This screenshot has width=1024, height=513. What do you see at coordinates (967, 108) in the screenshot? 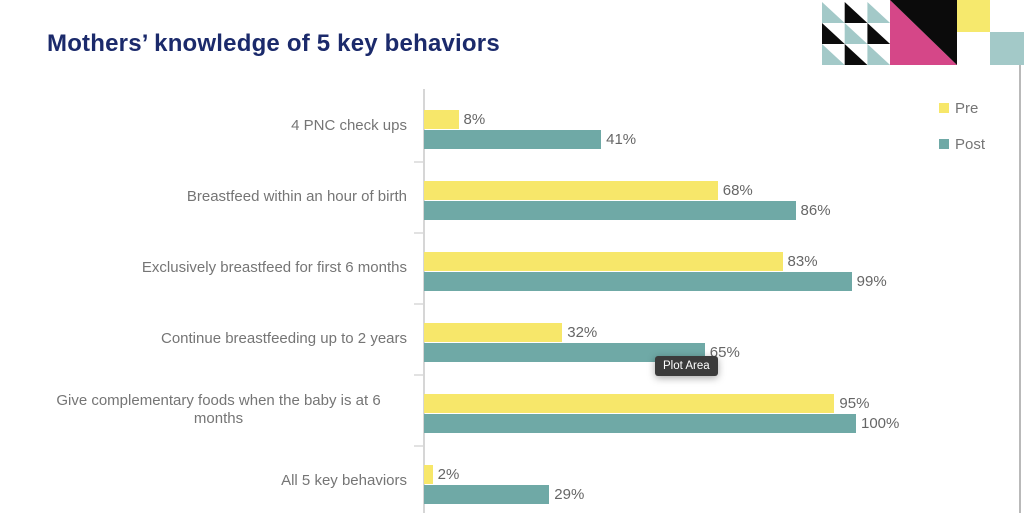
I see `legend-label-pre: Pre` at bounding box center [967, 108].